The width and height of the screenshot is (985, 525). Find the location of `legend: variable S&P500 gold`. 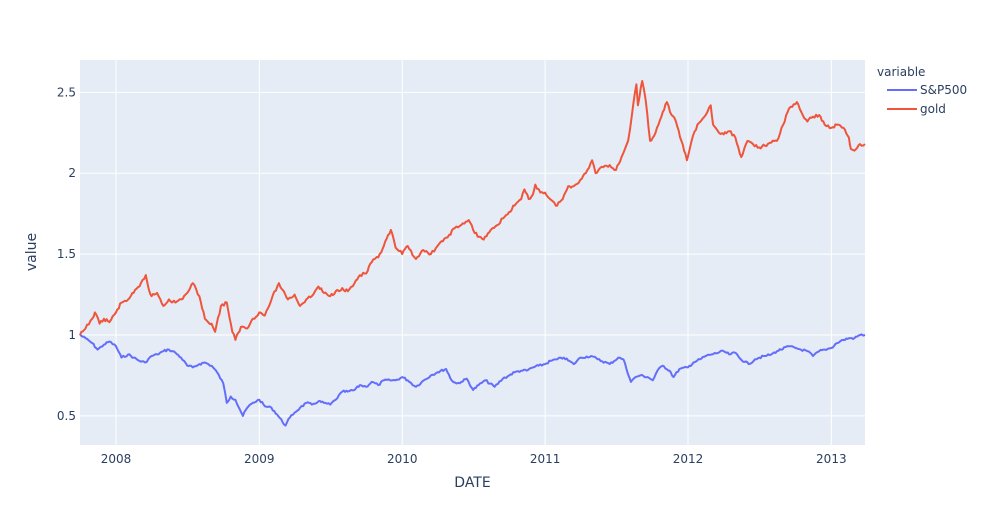

legend: variable S&P500 gold is located at coordinates (922, 90).